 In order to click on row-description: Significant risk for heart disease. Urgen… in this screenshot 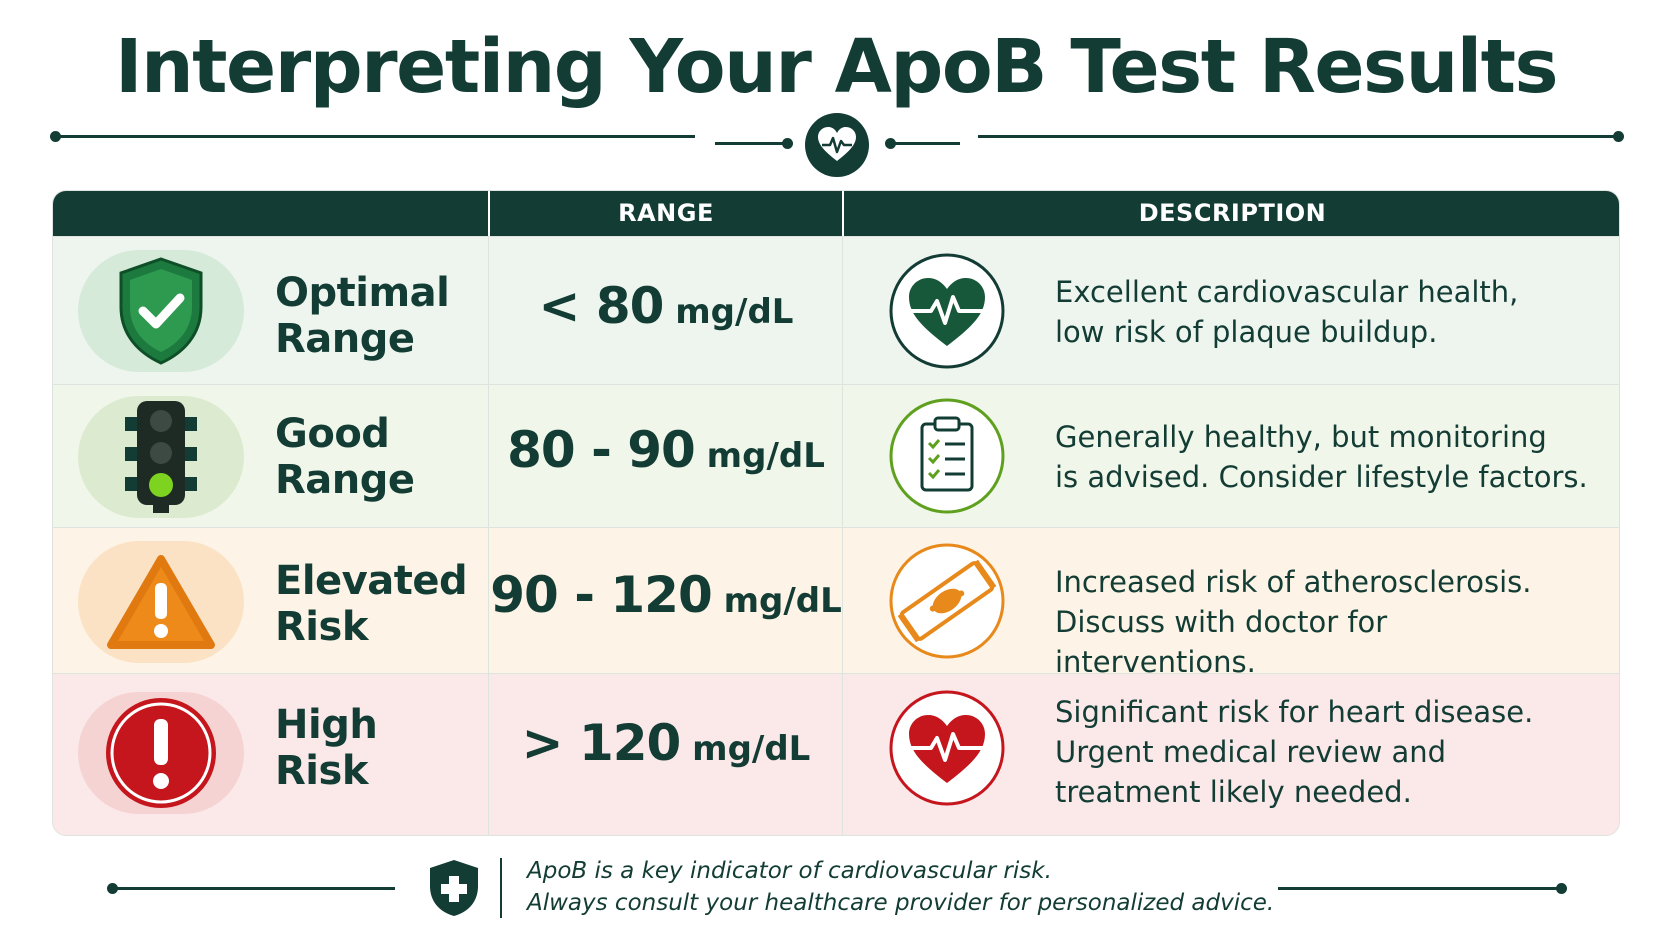, I will do `click(1294, 752)`.